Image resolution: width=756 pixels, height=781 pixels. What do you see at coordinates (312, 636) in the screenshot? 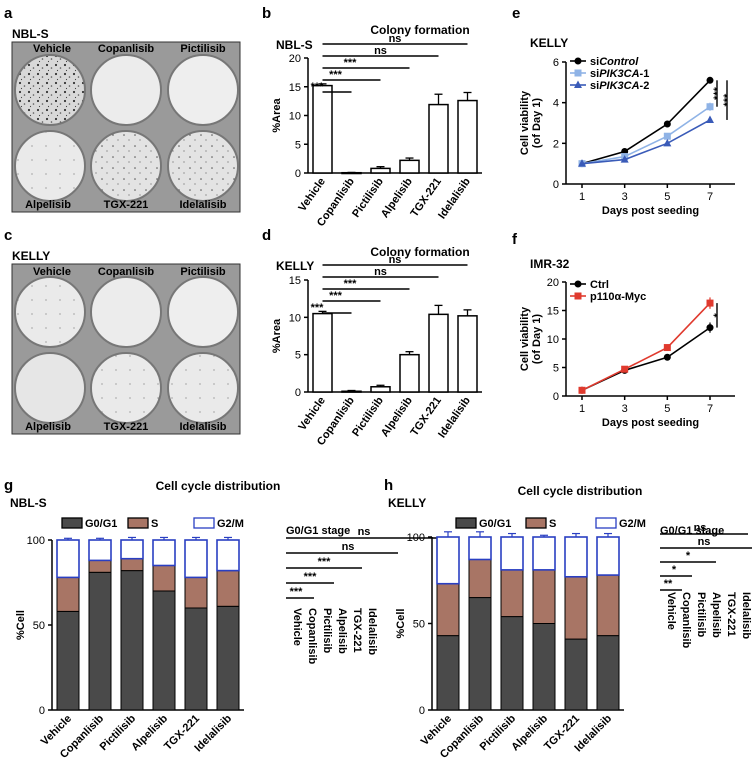
I see `sig-column-label: Copanlisib` at bounding box center [312, 636].